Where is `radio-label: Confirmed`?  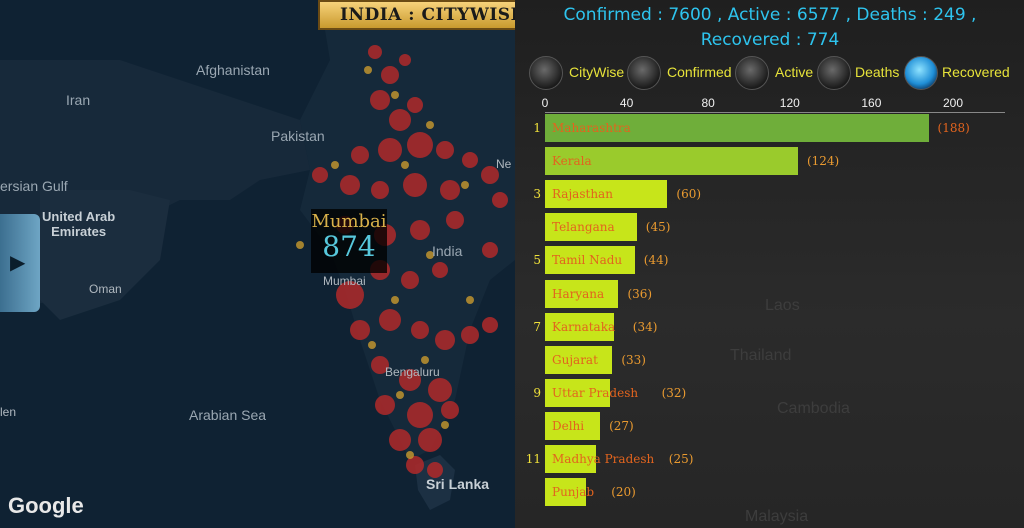
radio-label: Confirmed is located at coordinates (699, 72).